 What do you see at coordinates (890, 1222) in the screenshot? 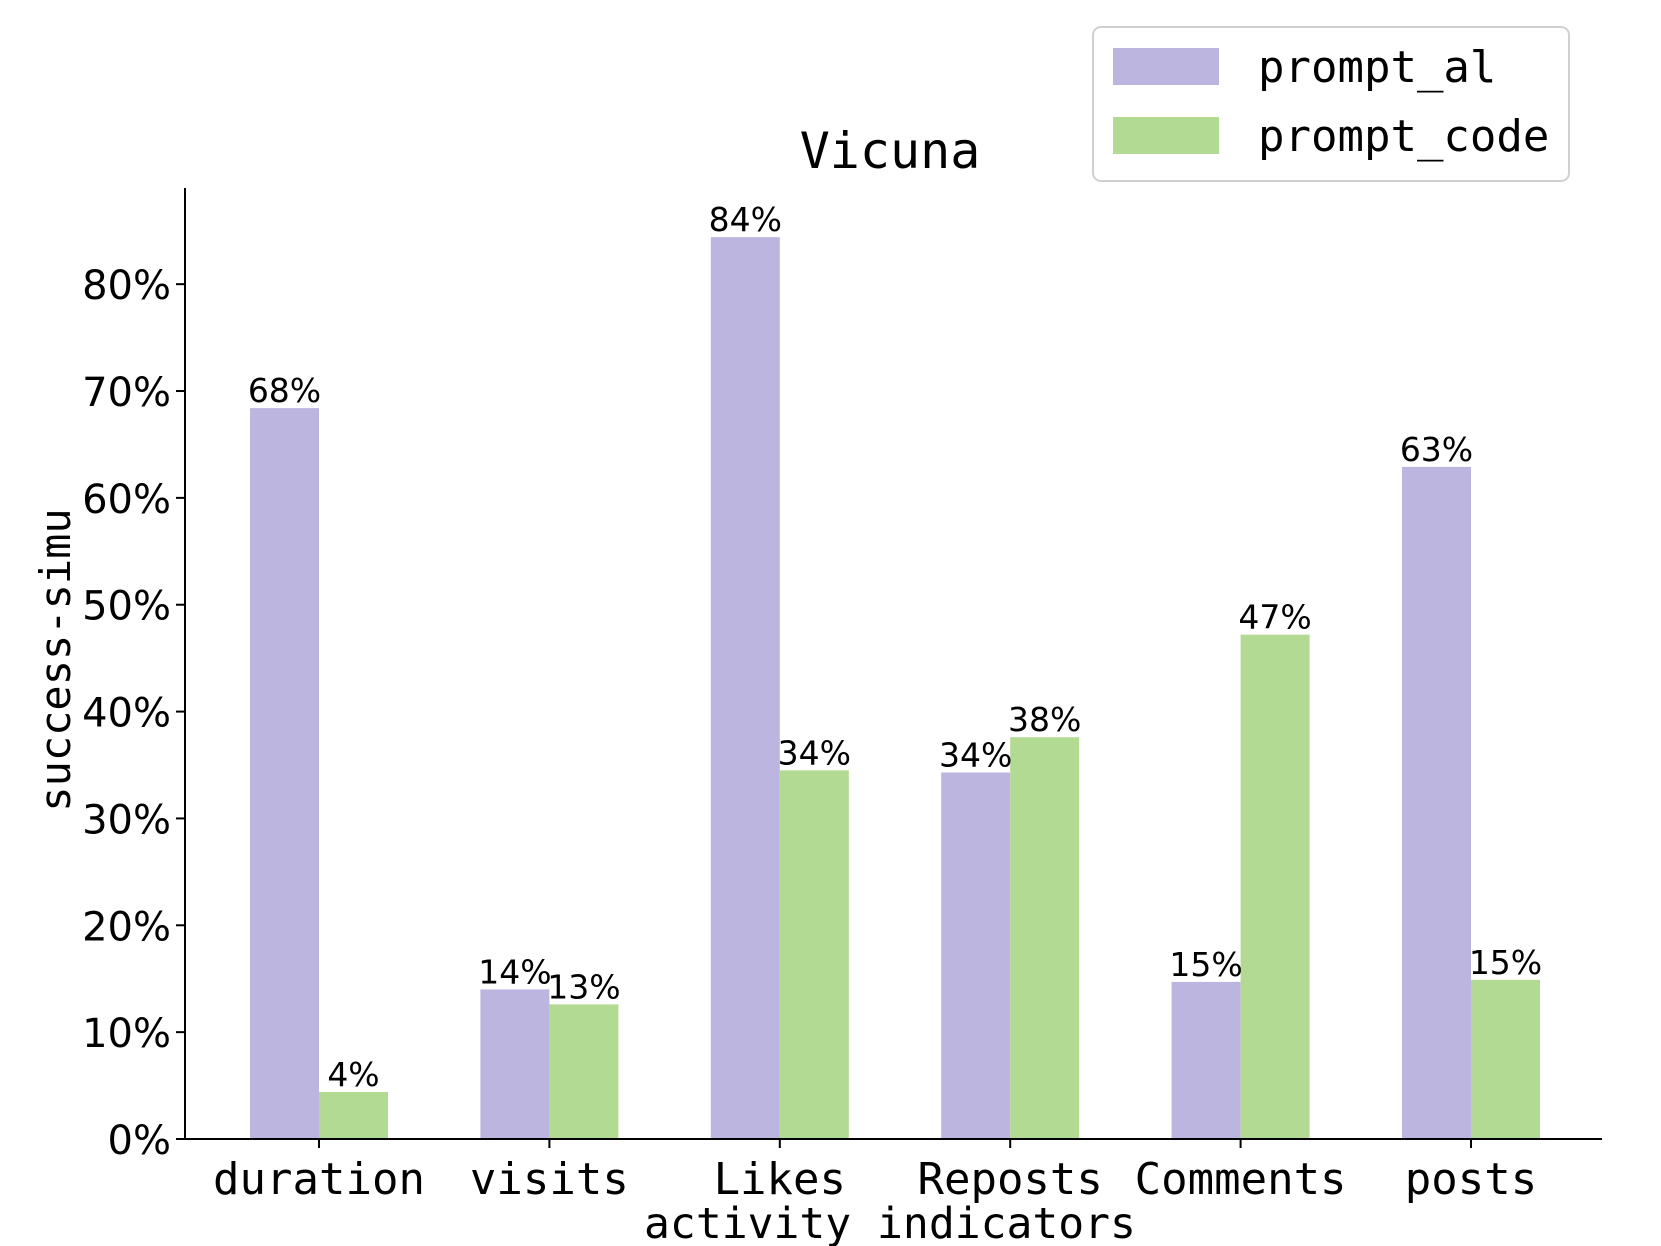
I see `x-axis-label: activity indicators` at bounding box center [890, 1222].